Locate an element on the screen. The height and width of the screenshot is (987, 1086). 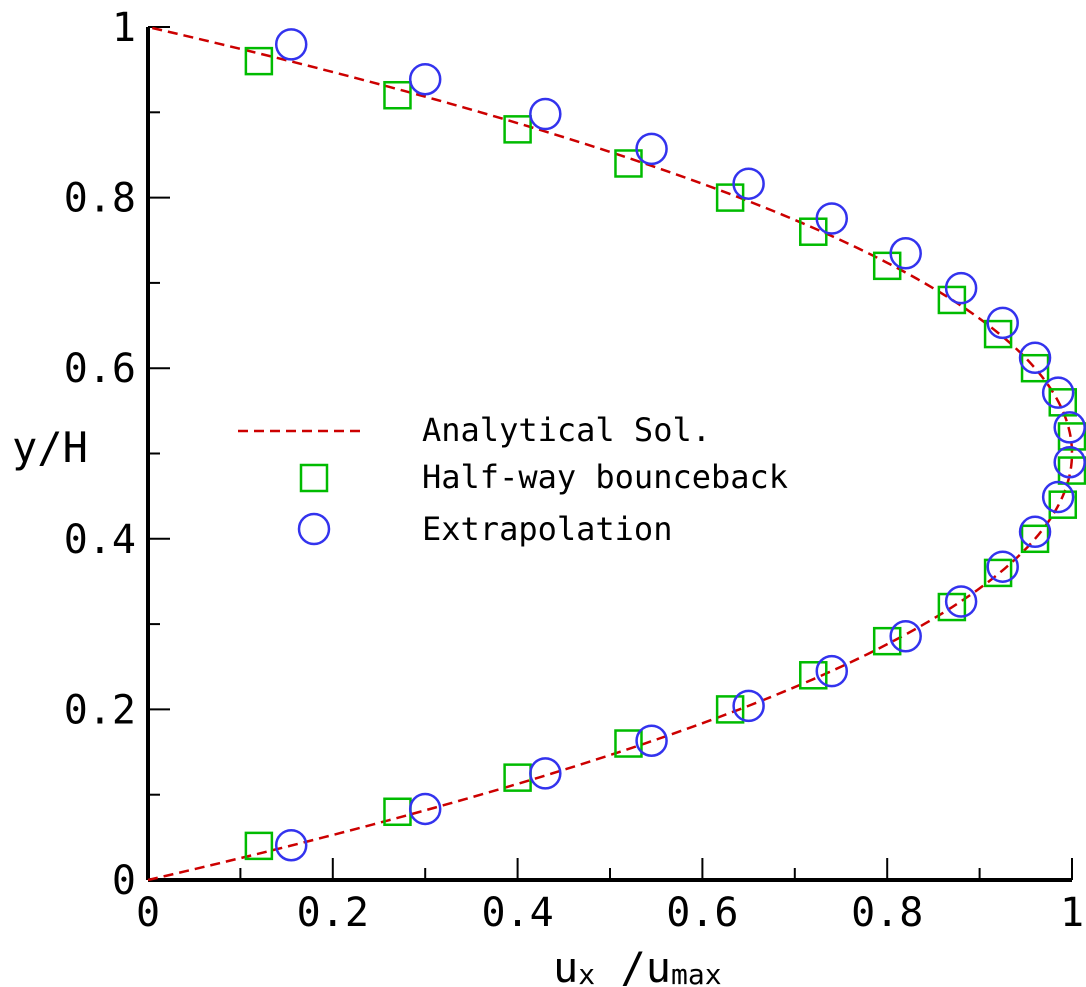
x-axis-title-sub2: max is located at coordinates (696, 972).